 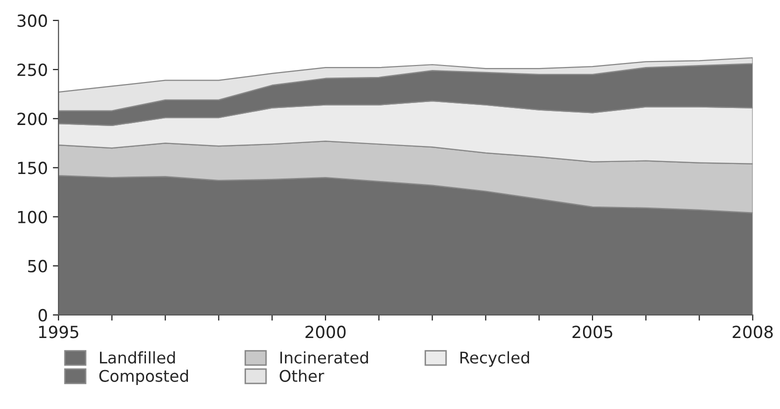 I want to click on x-tick-label: 2008, so click(x=752, y=332).